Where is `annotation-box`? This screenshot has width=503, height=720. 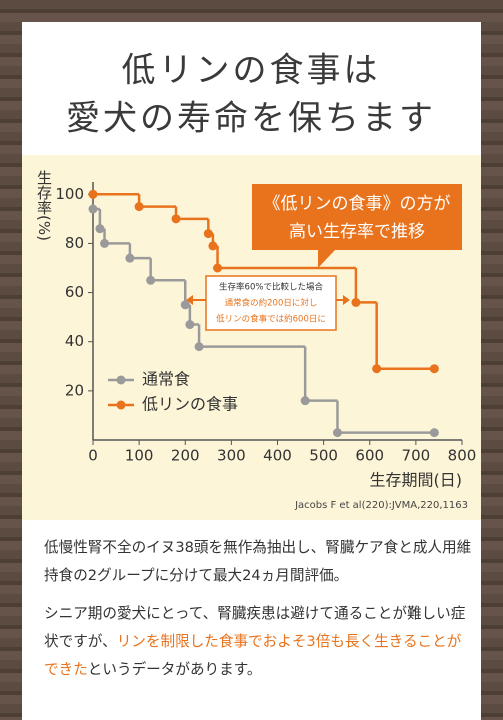 annotation-box is located at coordinates (271, 303).